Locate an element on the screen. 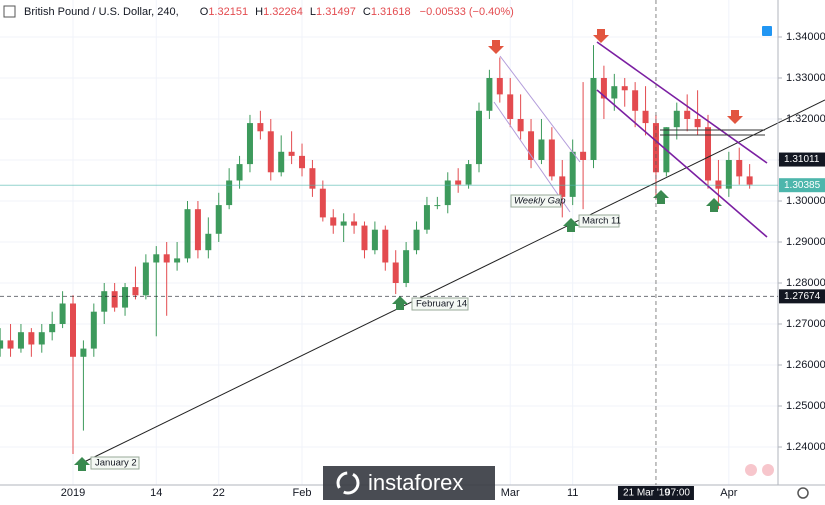 The image size is (825, 505). y-tick-label: 1.28000 is located at coordinates (805, 283).